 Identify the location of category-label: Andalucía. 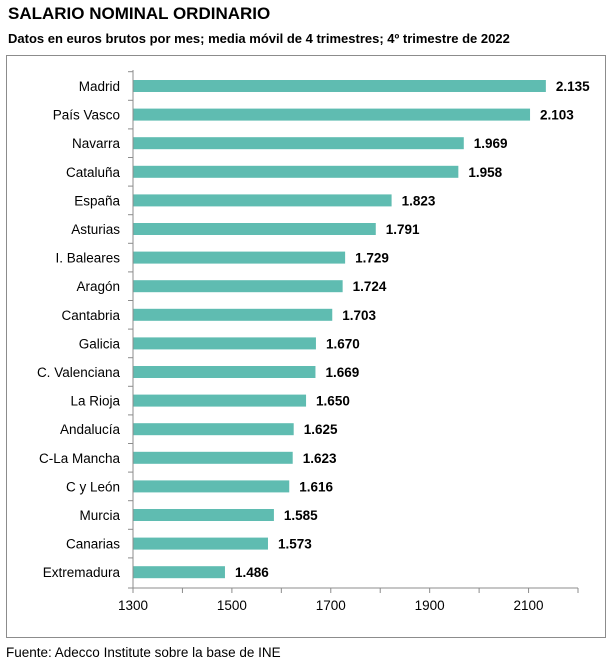
(90, 429).